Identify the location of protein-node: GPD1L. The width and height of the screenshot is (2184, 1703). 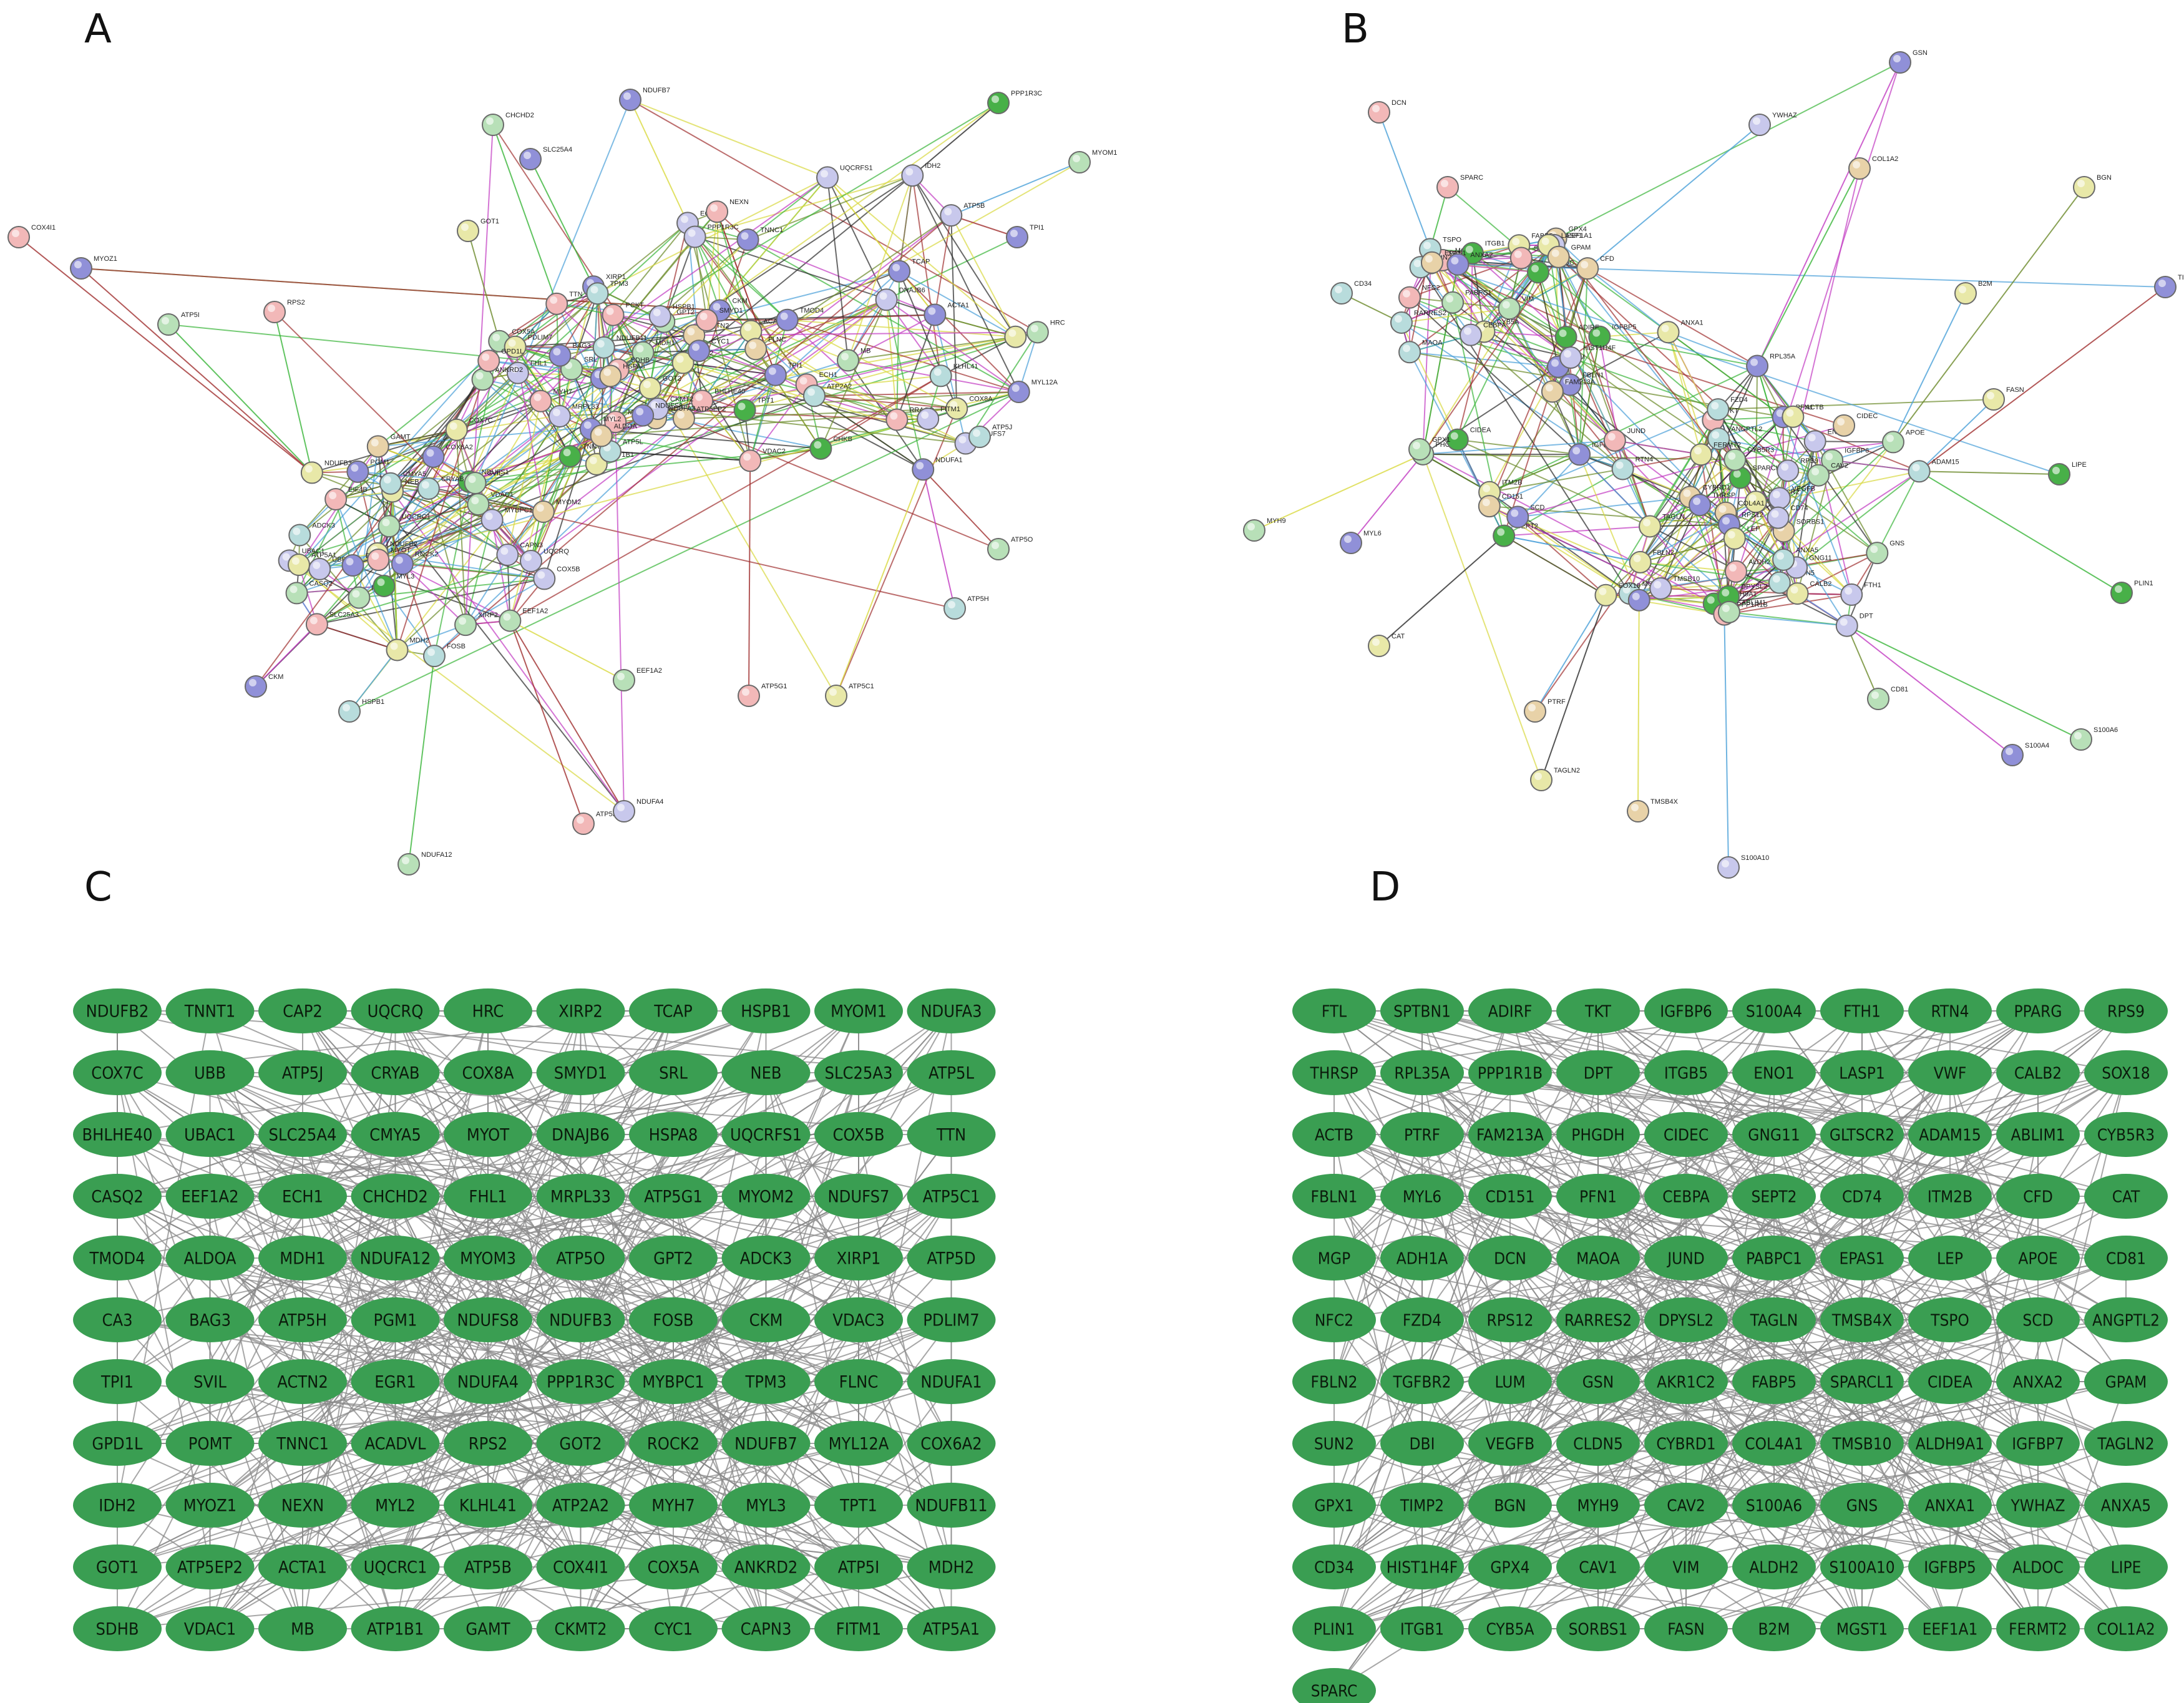
(500, 360).